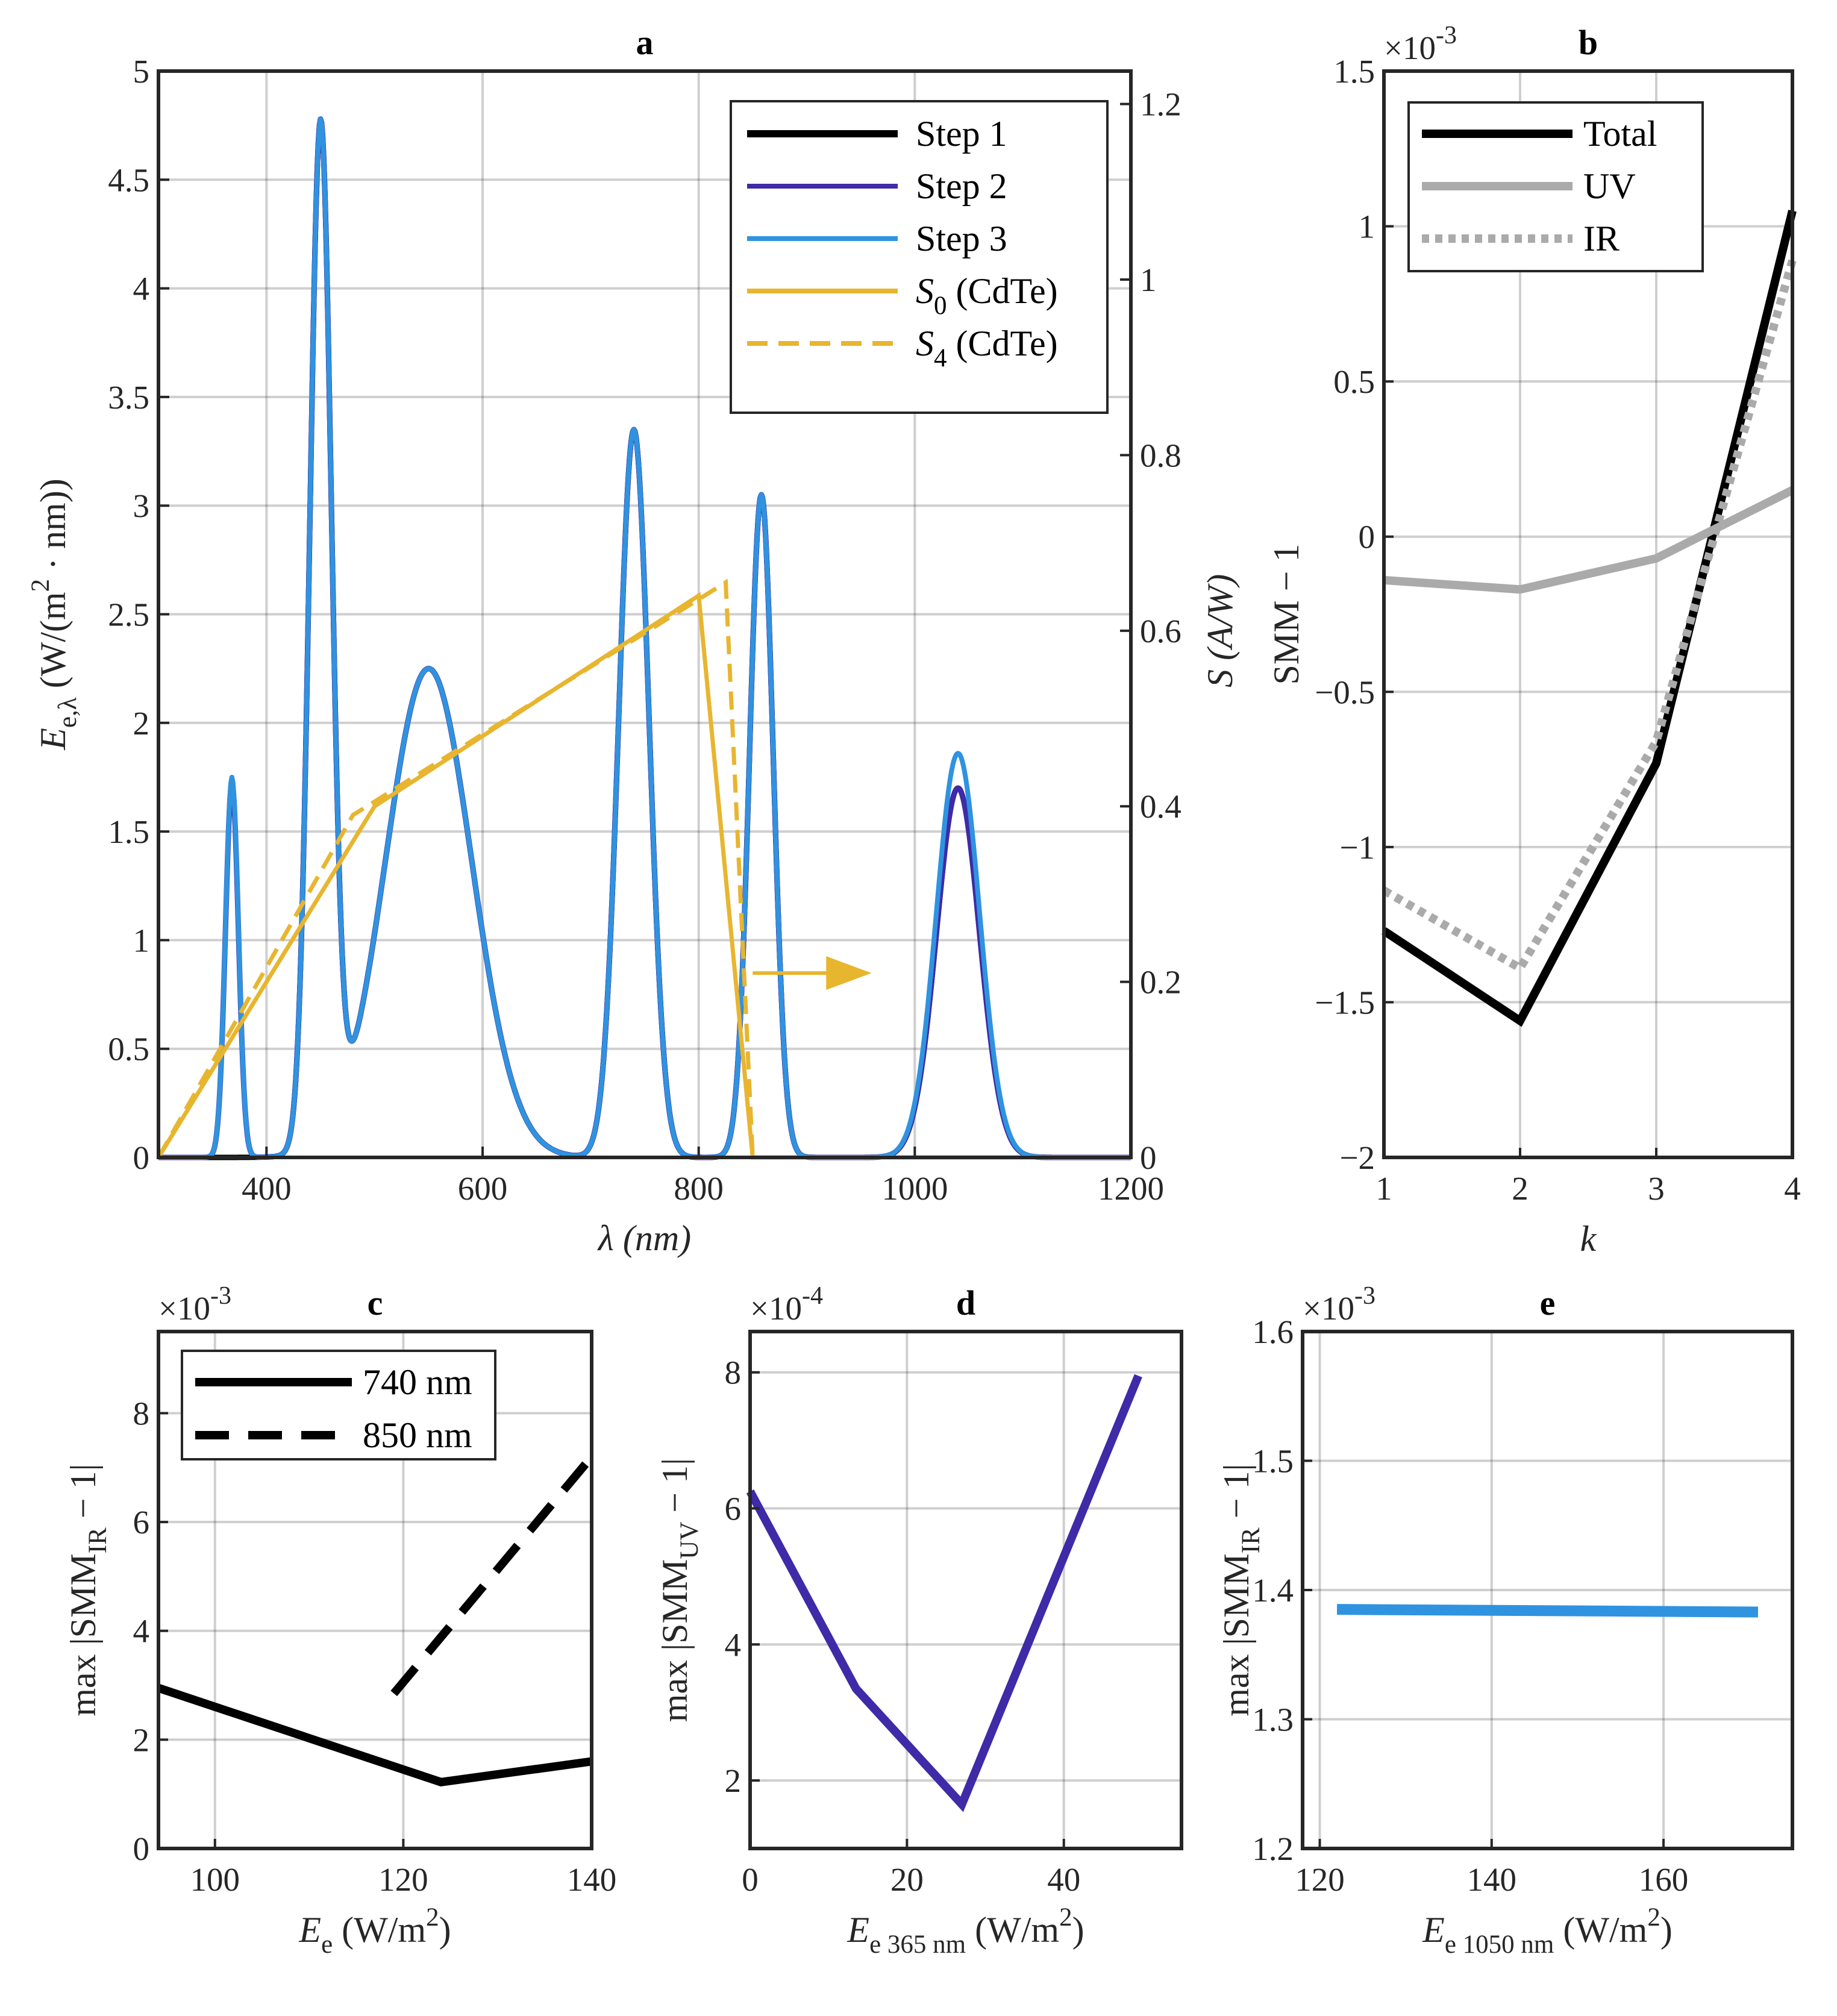 This screenshot has height=2016, width=1837. Describe the element at coordinates (483, 1189) in the screenshot. I see `x-tick-label: 600` at that location.